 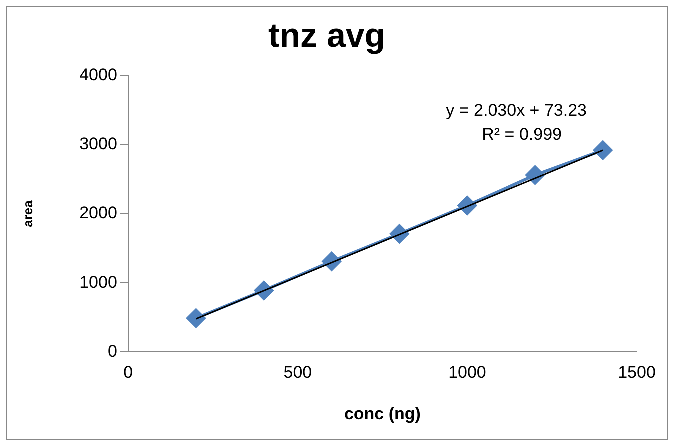 What do you see at coordinates (298, 372) in the screenshot?
I see `x-tick-label: 500` at bounding box center [298, 372].